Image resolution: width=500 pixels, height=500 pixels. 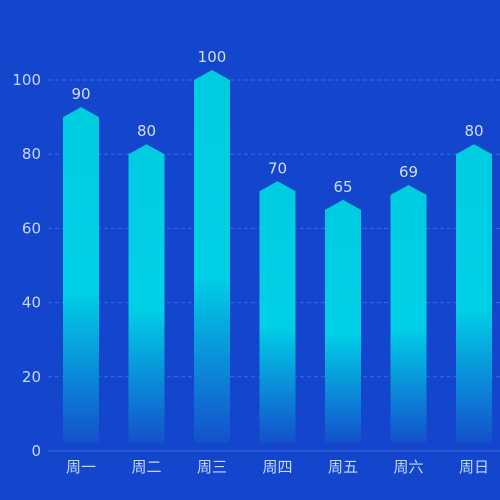 What do you see at coordinates (408, 172) in the screenshot?
I see `bar-value-label: 69` at bounding box center [408, 172].